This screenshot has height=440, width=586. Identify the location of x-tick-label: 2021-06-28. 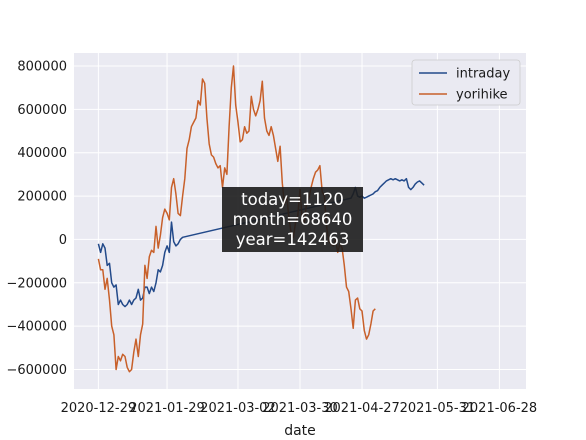
(500, 408).